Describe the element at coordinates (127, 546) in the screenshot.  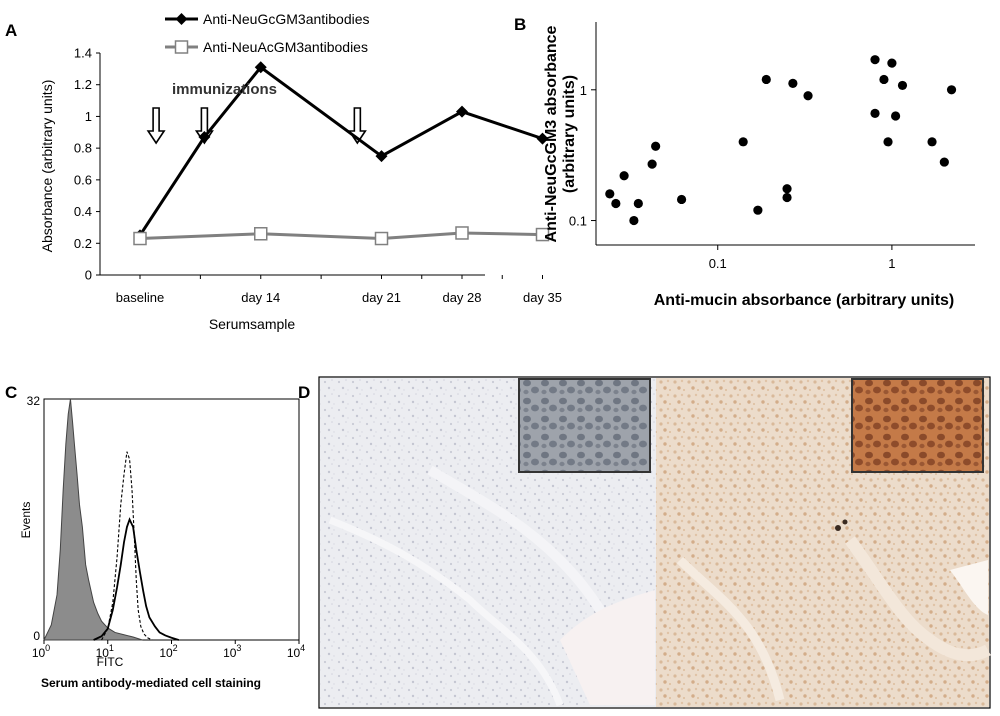
I see `histogram-dashed` at that location.